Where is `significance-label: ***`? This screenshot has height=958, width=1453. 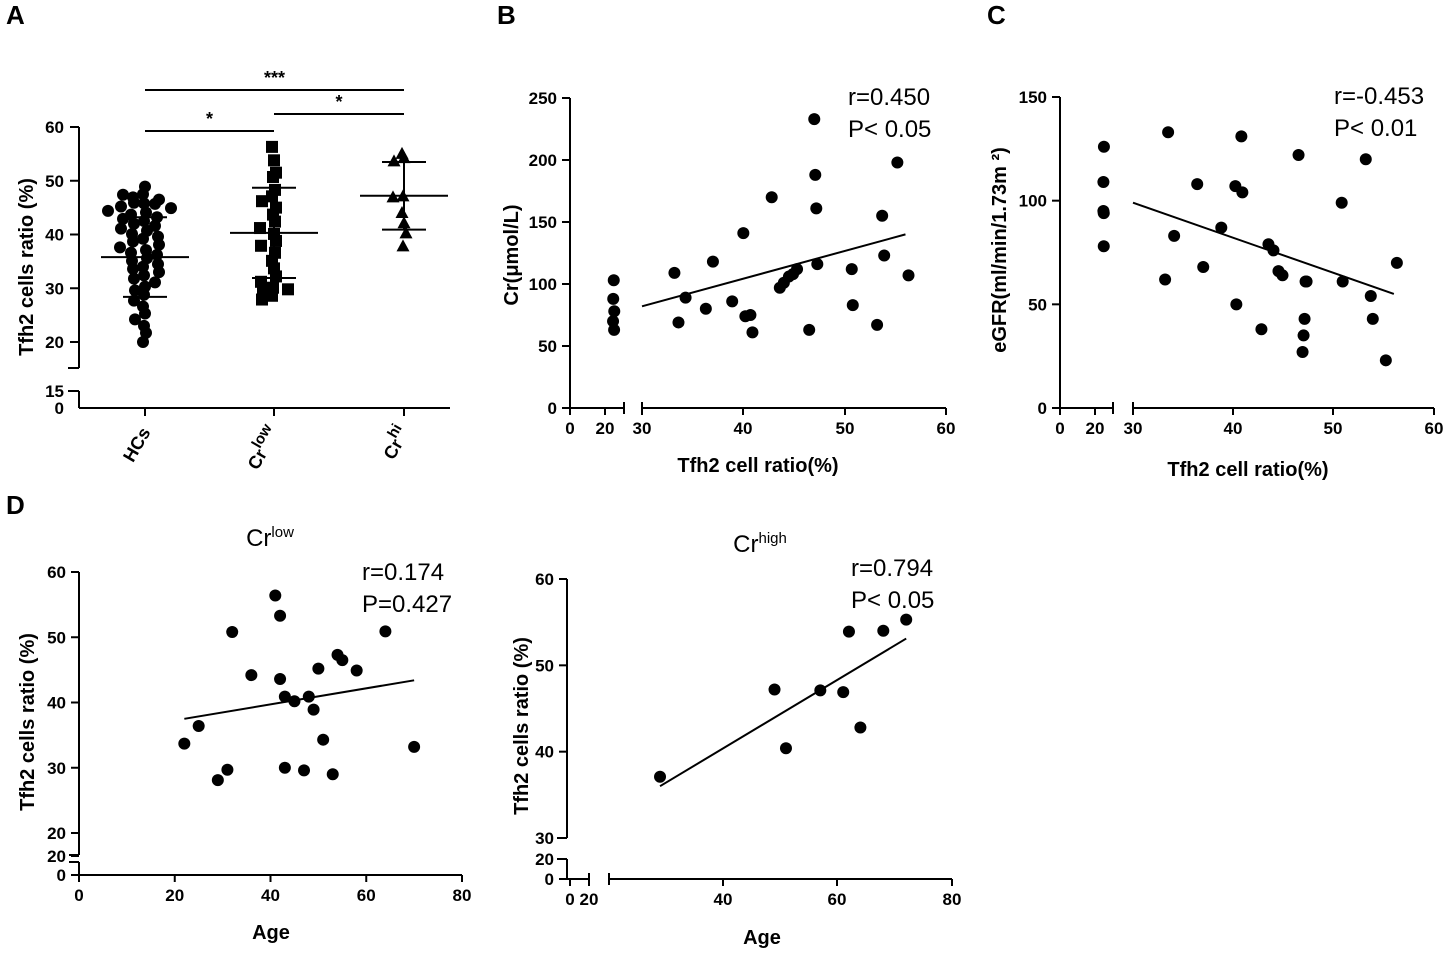
significance-label: *** is located at coordinates (274, 78).